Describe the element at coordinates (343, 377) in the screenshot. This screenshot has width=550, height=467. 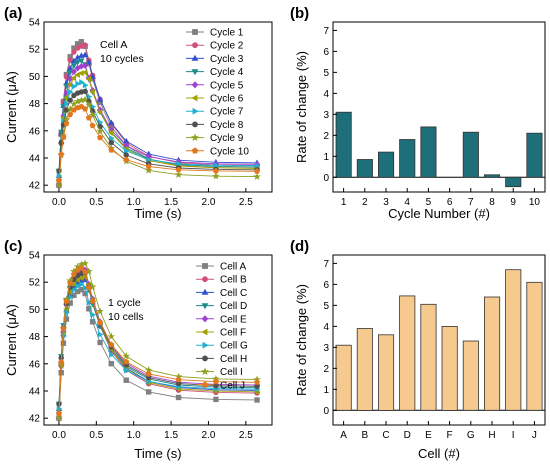
I see `bar-A` at that location.